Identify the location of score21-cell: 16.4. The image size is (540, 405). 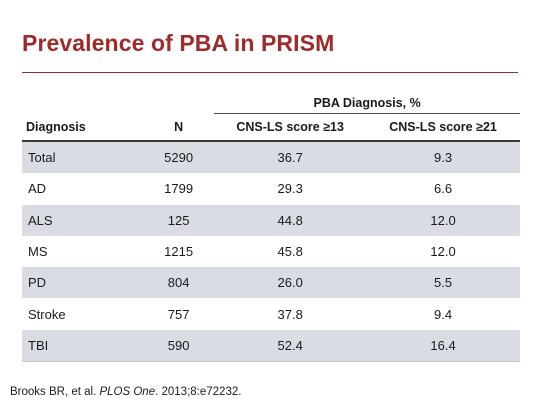
(443, 346).